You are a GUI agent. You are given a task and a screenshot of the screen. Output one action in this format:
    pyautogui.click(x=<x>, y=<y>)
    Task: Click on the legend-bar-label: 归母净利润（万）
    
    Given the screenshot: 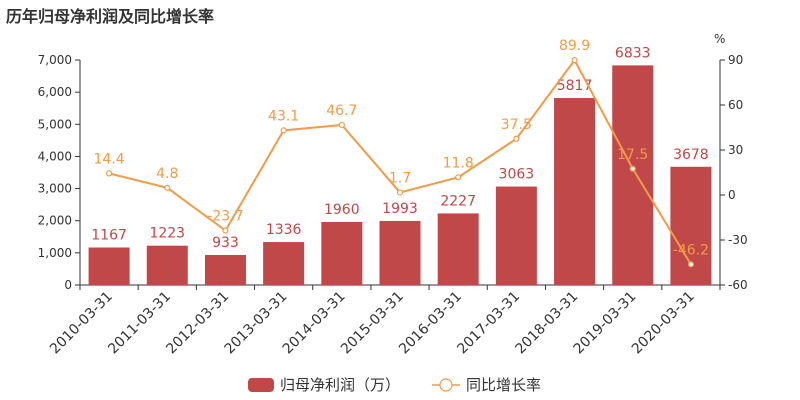 What is the action you would take?
    pyautogui.click(x=340, y=385)
    